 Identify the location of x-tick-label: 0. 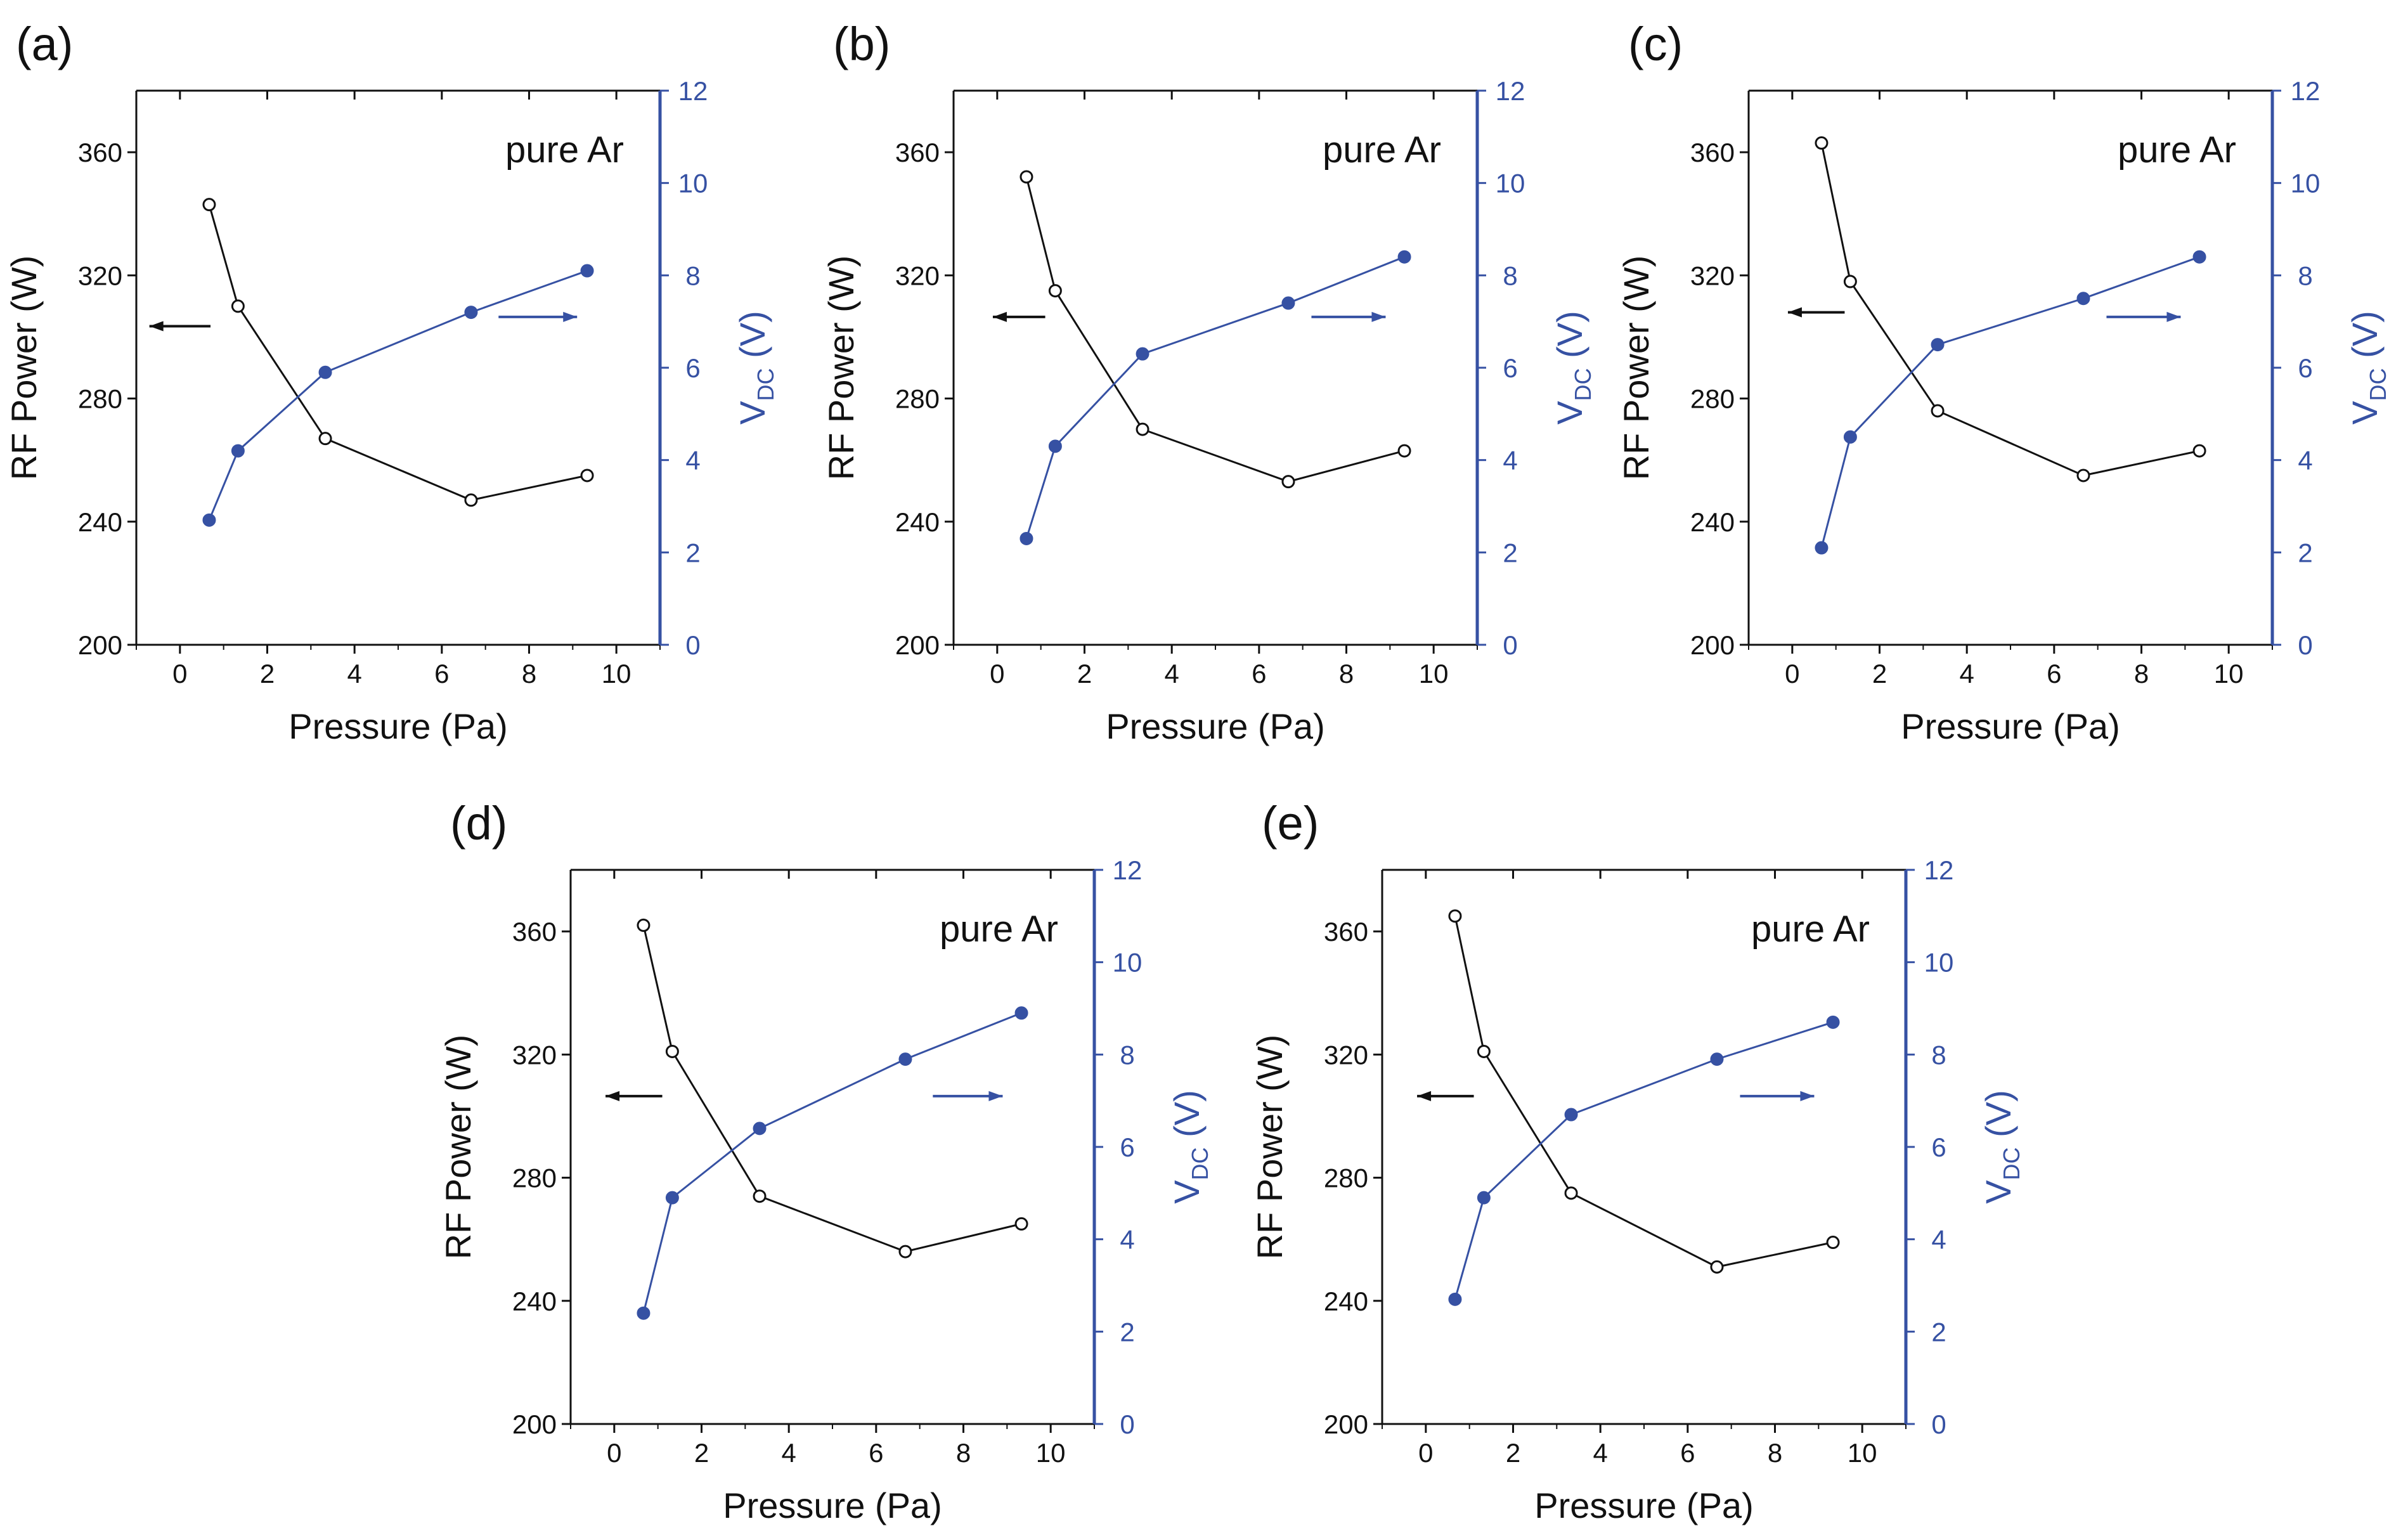
(614, 1453).